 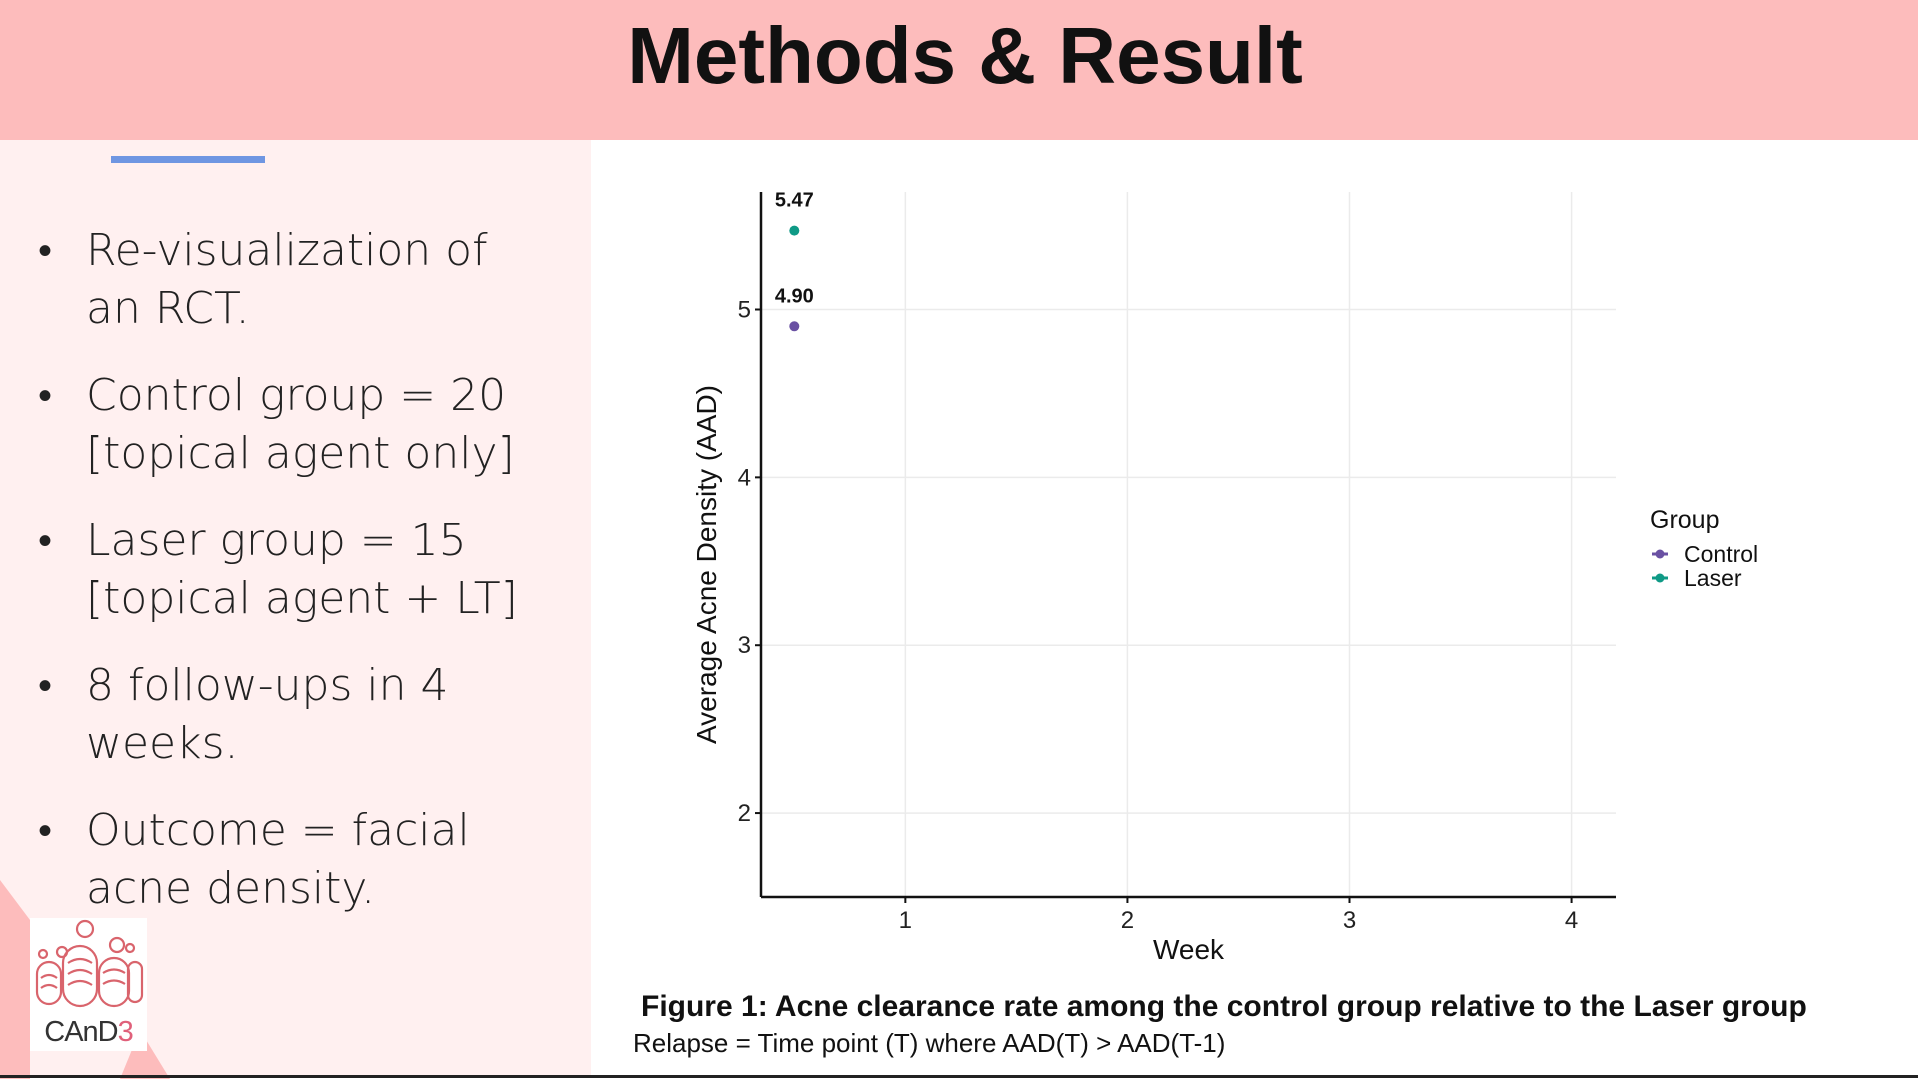 What do you see at coordinates (125, 1032) in the screenshot?
I see `logo-text-accent: 3` at bounding box center [125, 1032].